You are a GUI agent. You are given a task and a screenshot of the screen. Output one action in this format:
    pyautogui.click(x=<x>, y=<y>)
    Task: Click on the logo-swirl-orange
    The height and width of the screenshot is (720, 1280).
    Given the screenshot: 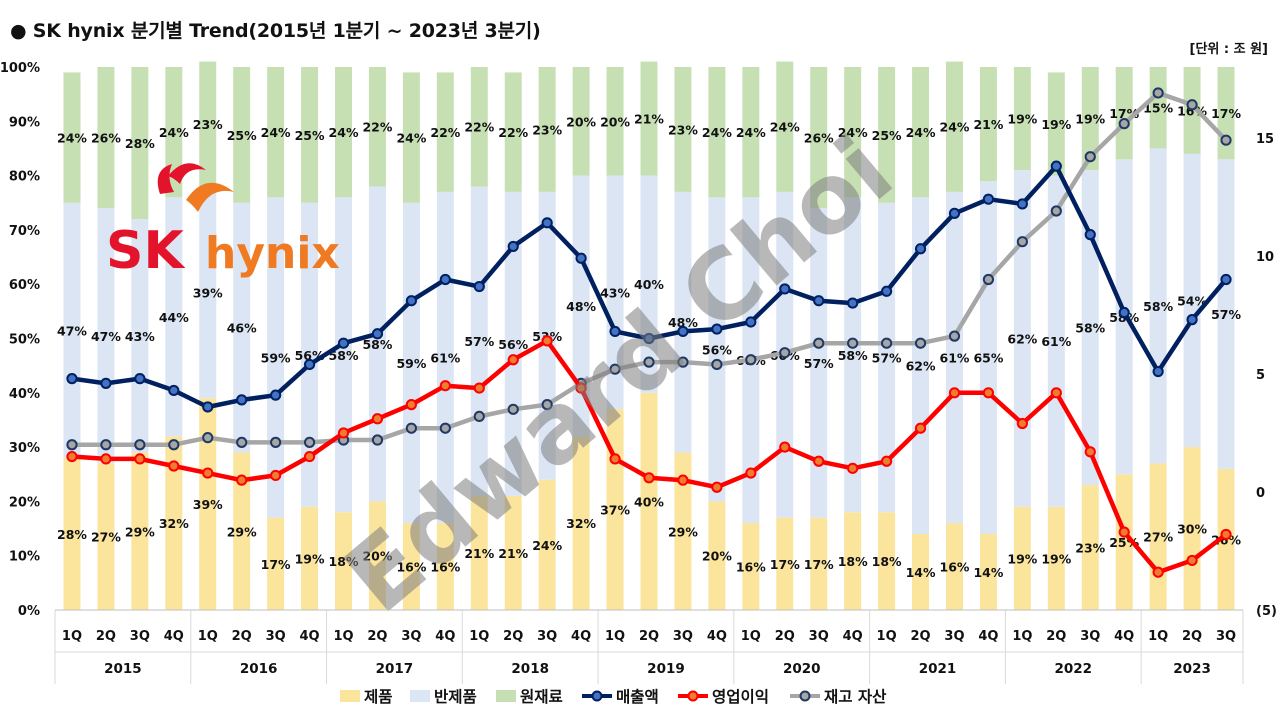 What is the action you would take?
    pyautogui.click(x=210, y=197)
    